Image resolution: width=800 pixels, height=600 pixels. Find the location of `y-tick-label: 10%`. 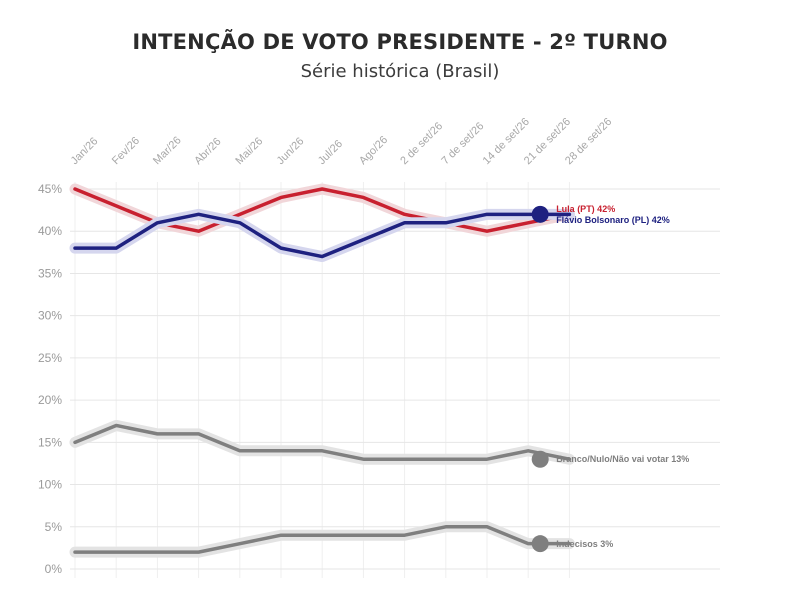

y-tick-label: 10% is located at coordinates (50, 485).